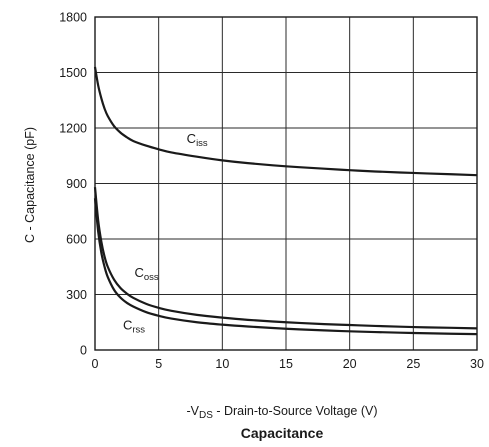 The width and height of the screenshot is (489, 447). I want to click on x-tick-labels: 0 5 10 15 20 25 30, so click(288, 364).